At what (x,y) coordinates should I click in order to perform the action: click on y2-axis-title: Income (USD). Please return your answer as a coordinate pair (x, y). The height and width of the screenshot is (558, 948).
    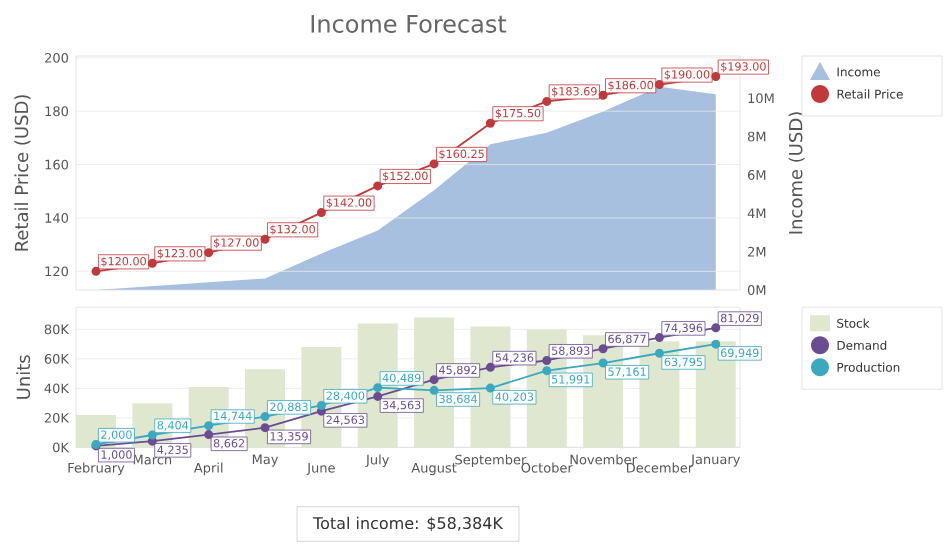
    Looking at the image, I should click on (796, 173).